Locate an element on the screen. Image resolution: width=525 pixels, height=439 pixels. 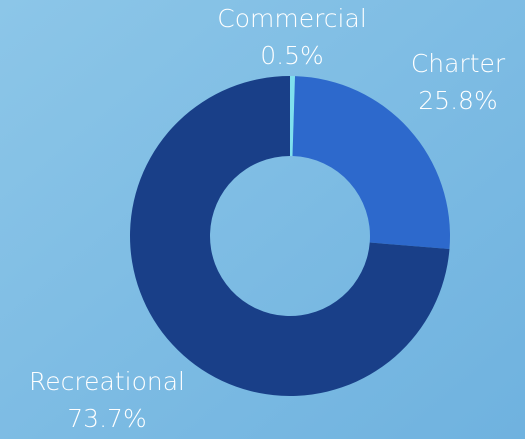
segment-value: 73.7% is located at coordinates (106, 418).